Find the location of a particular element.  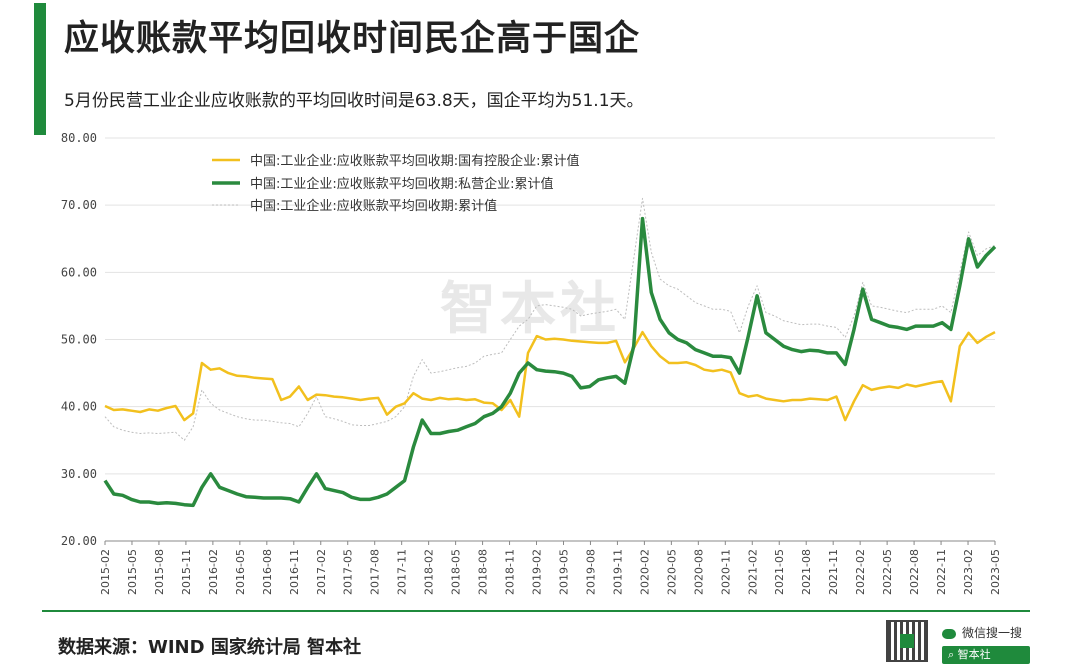

y-tick-label: 80.00 is located at coordinates (79, 138).